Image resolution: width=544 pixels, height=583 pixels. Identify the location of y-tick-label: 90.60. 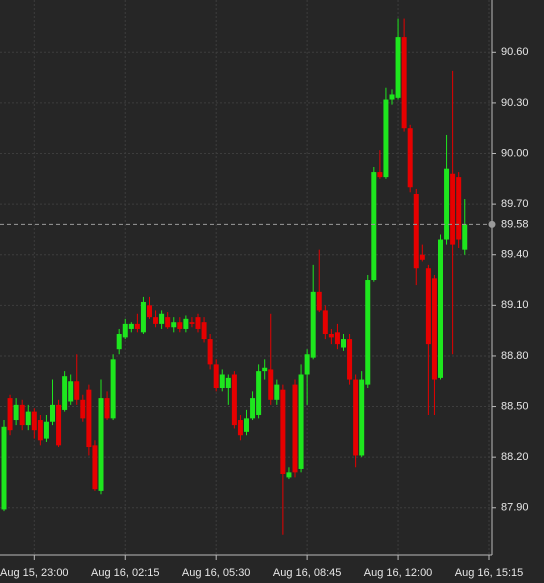
(515, 52).